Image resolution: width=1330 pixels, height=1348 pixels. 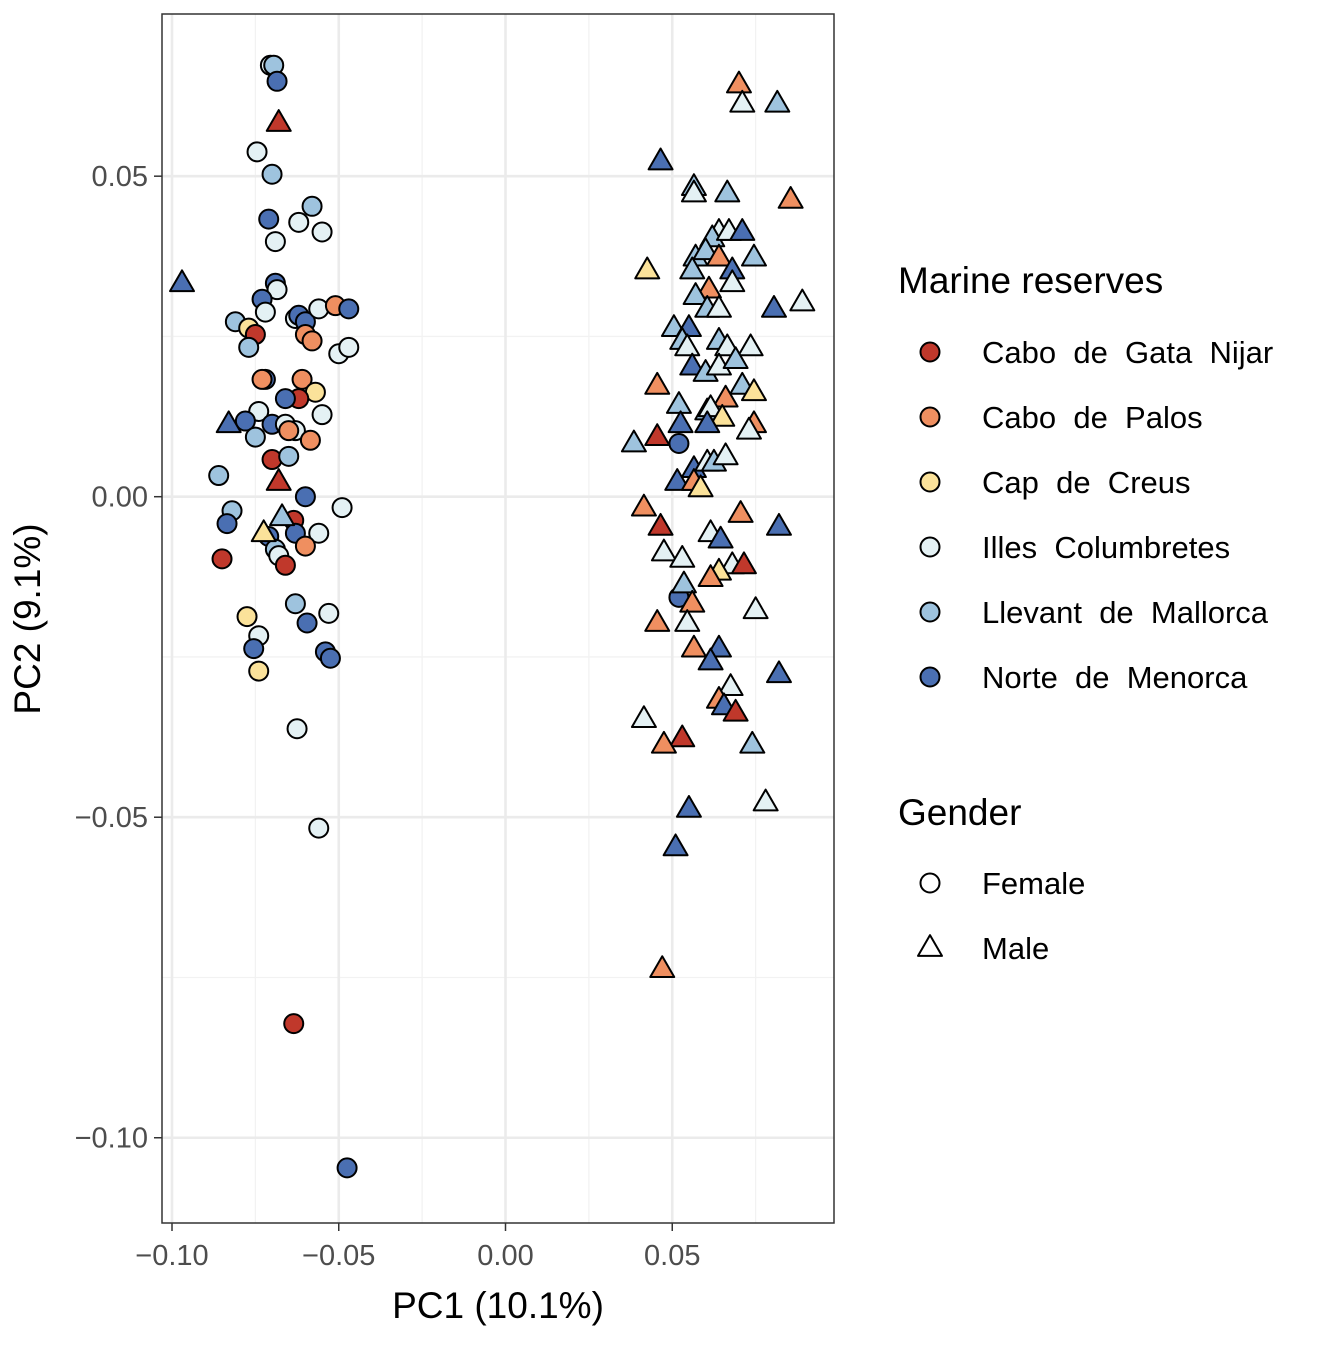 What do you see at coordinates (1092, 417) in the screenshot?
I see `legend-label-palos: Cabo de Palos` at bounding box center [1092, 417].